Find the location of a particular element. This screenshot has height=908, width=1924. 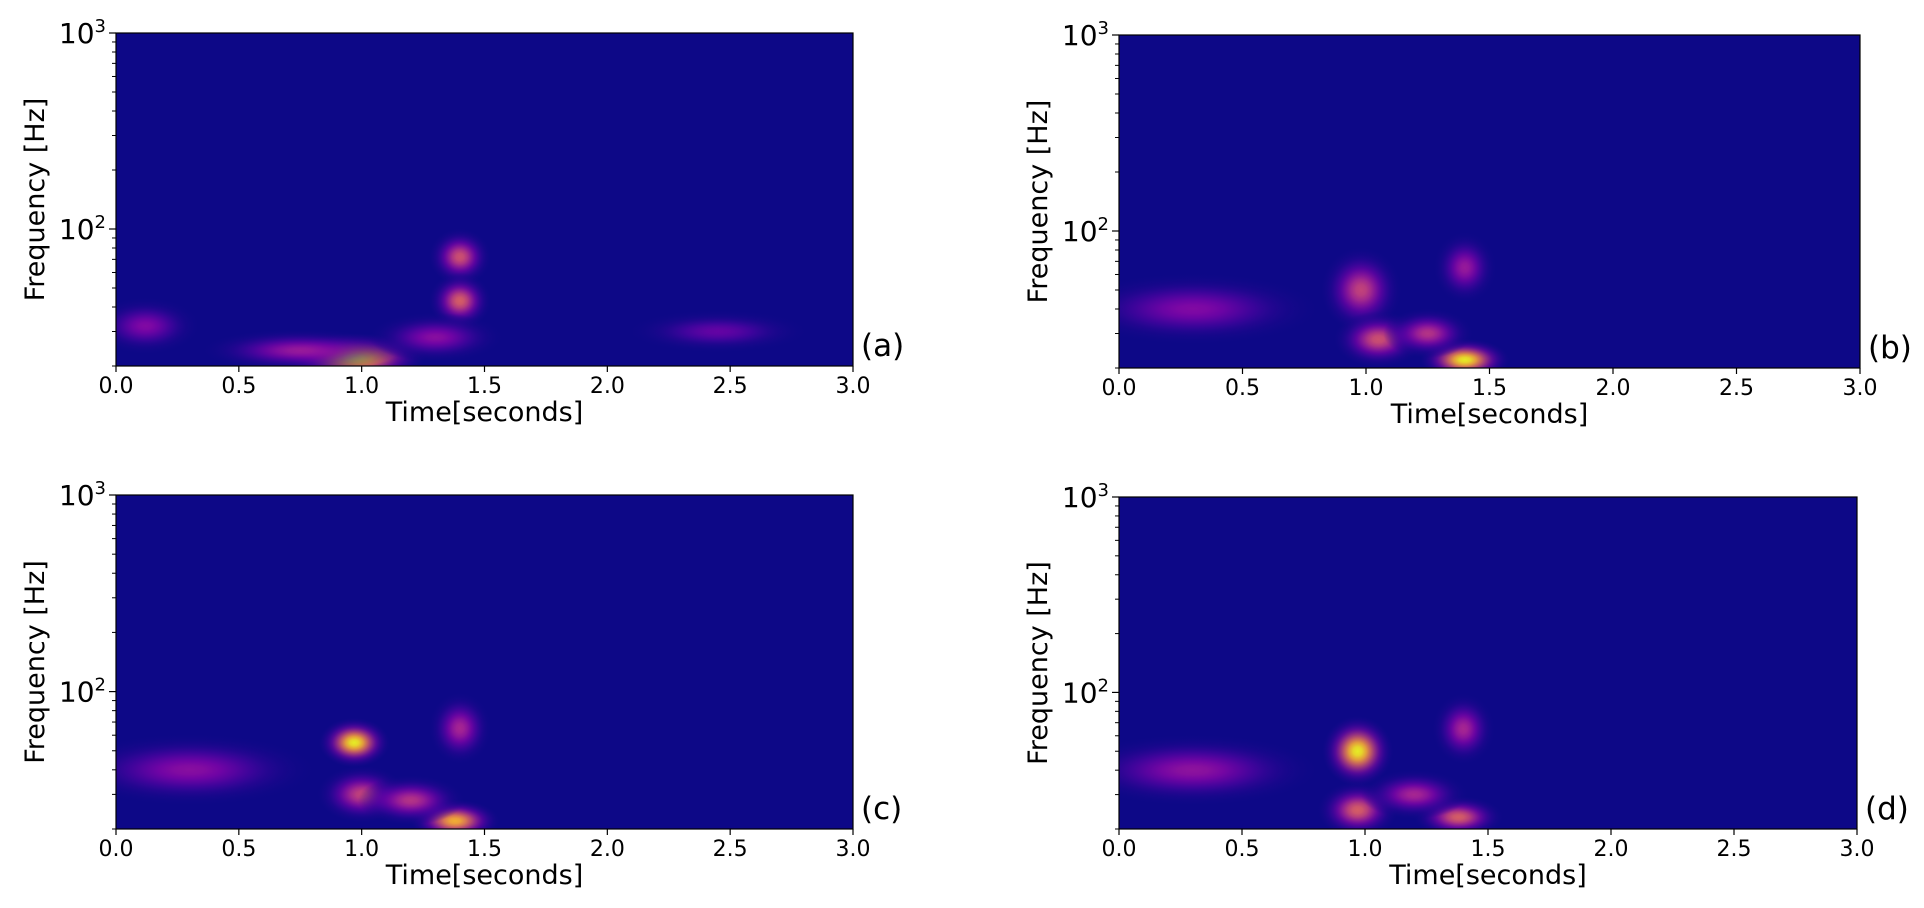

panel-label: (a) is located at coordinates (882, 346).